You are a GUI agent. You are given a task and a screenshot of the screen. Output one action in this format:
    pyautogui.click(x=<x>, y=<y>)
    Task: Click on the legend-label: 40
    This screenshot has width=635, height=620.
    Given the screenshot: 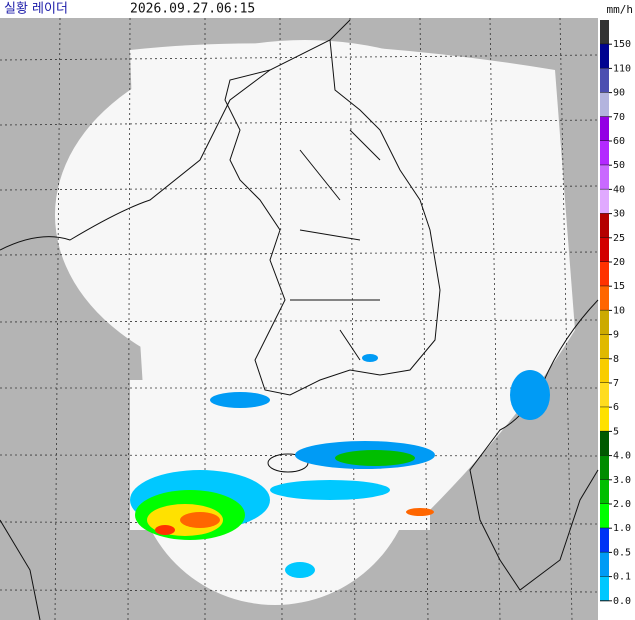 What is the action you would take?
    pyautogui.click(x=619, y=189)
    